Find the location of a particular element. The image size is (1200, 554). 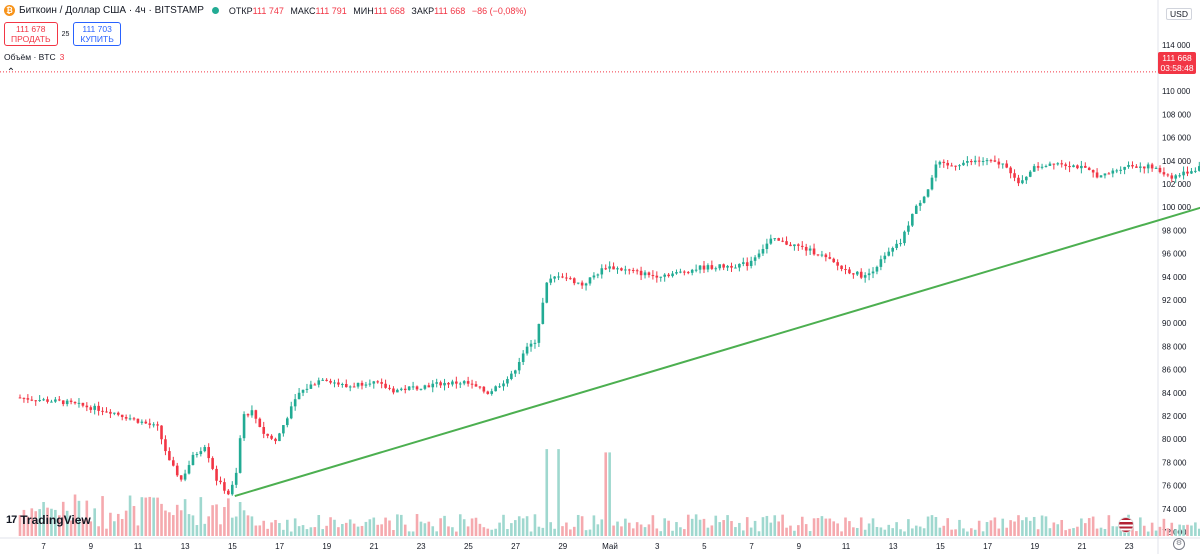

buy-button: 111 703 КУПИТЬ is located at coordinates (97, 34).